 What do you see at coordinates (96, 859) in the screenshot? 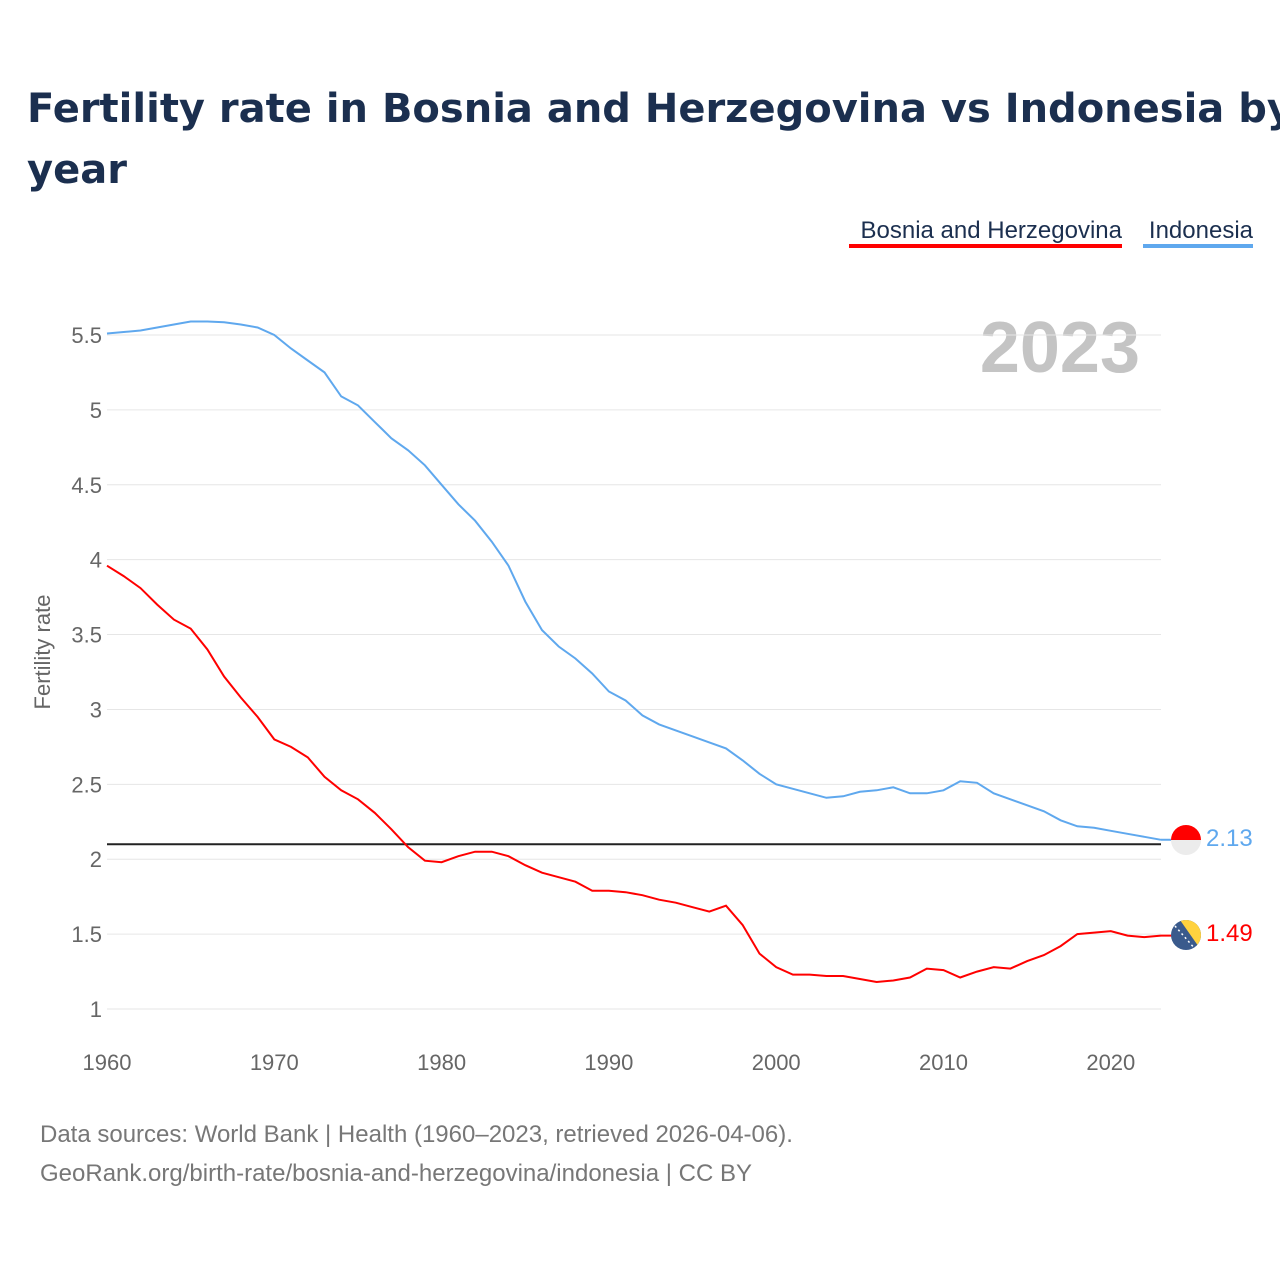
I see `y-tick-label: 2` at bounding box center [96, 859].